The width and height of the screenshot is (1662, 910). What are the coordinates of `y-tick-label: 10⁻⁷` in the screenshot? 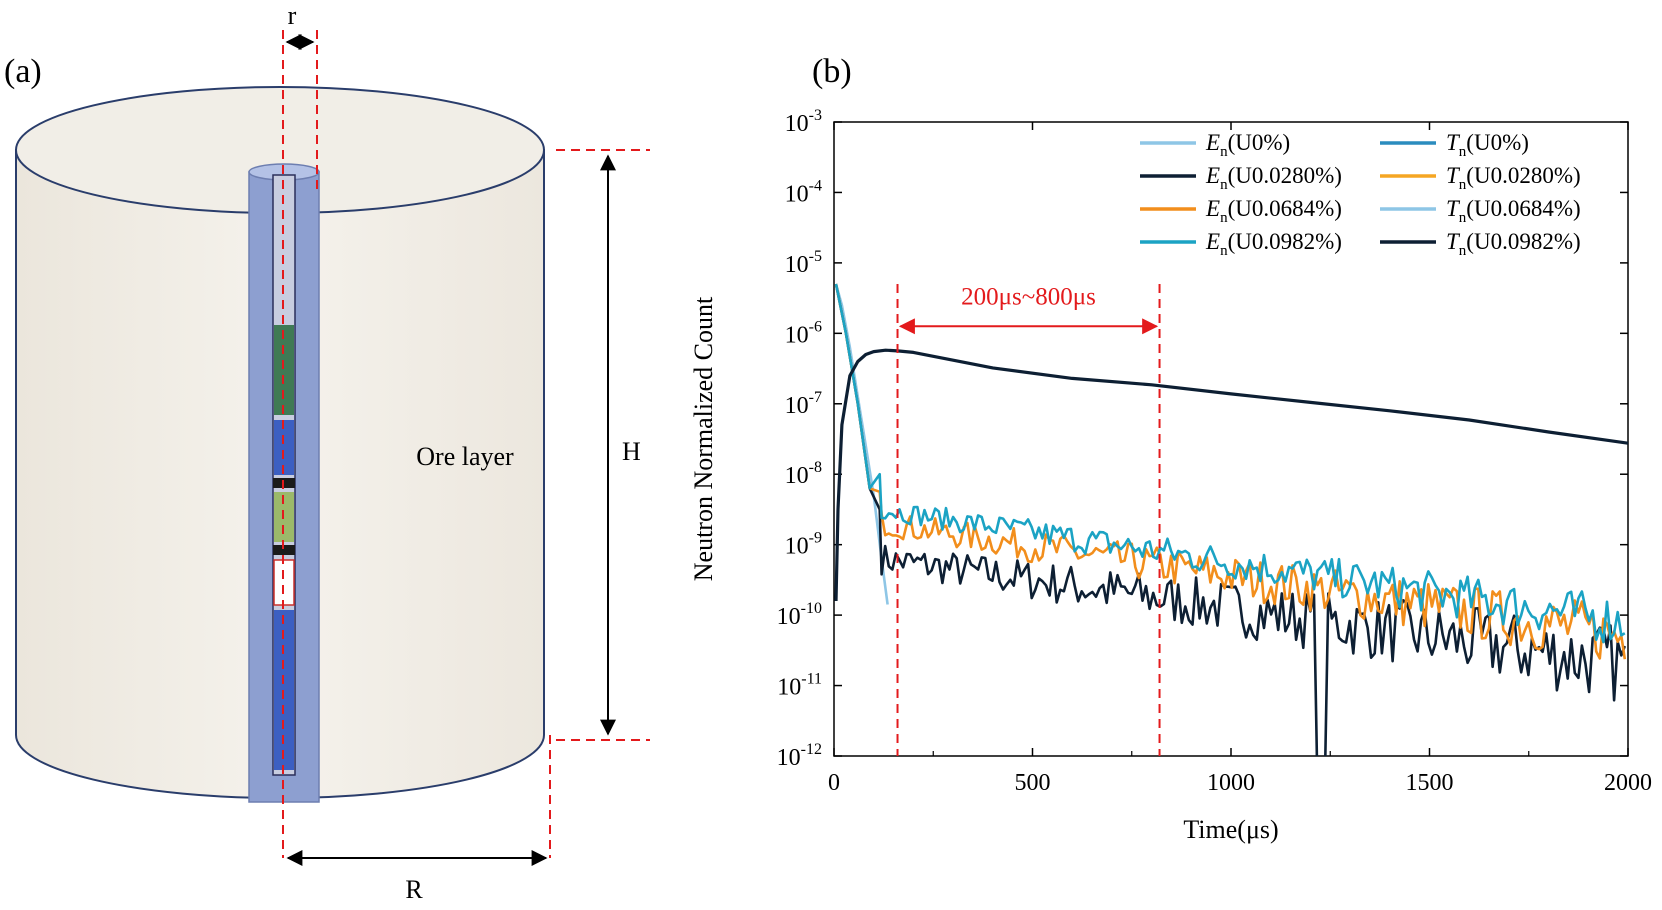 It's located at (803, 404).